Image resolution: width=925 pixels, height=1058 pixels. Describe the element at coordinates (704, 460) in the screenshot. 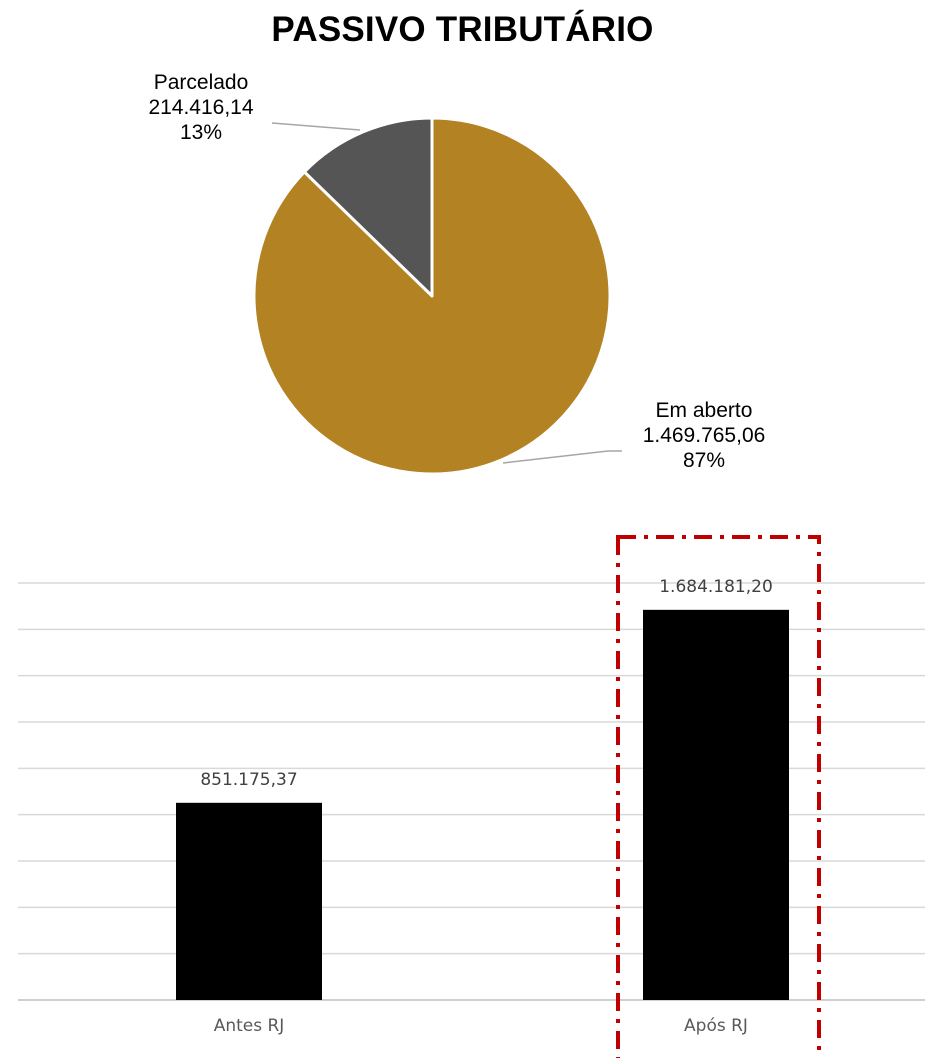

I see `pie-label-em-aberto-percent: 87%` at that location.